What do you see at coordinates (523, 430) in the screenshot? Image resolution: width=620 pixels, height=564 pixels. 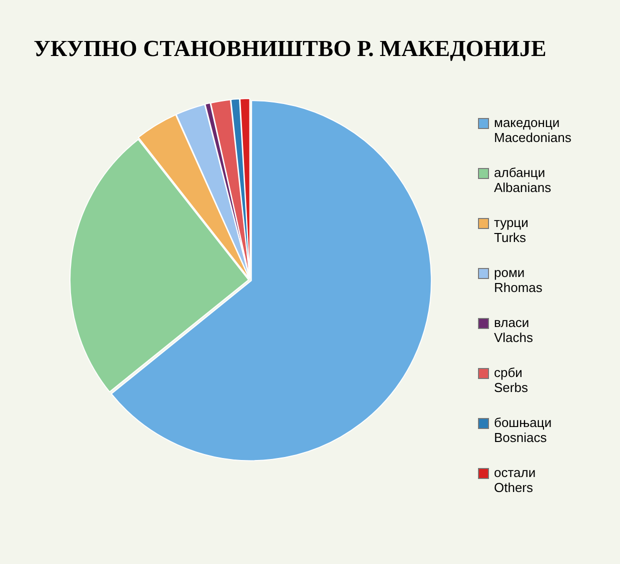 I see `legend-label: бошњаци Bosniacs` at bounding box center [523, 430].